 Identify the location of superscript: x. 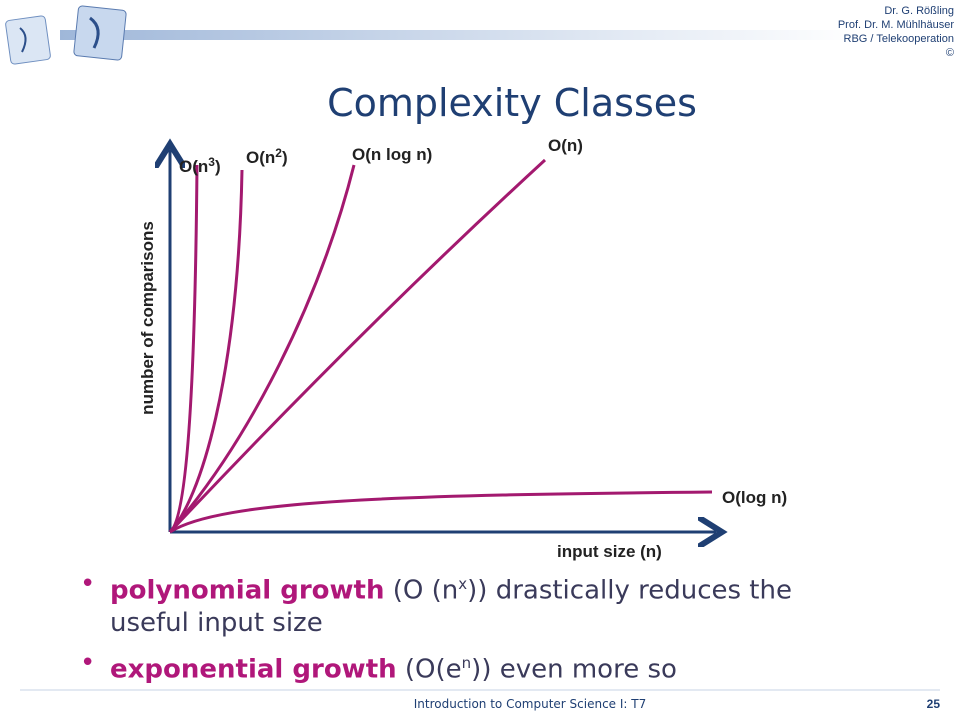
(463, 584).